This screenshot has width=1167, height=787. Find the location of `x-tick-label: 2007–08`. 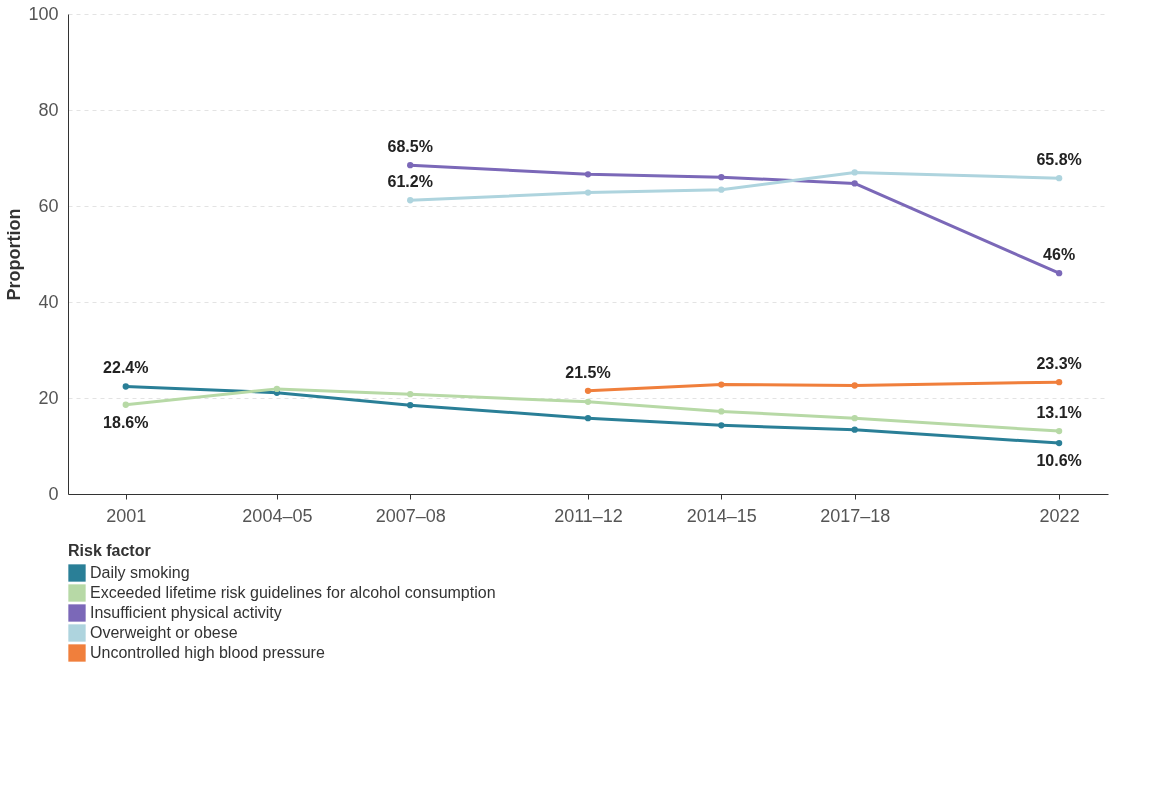

x-tick-label: 2007–08 is located at coordinates (410, 515).